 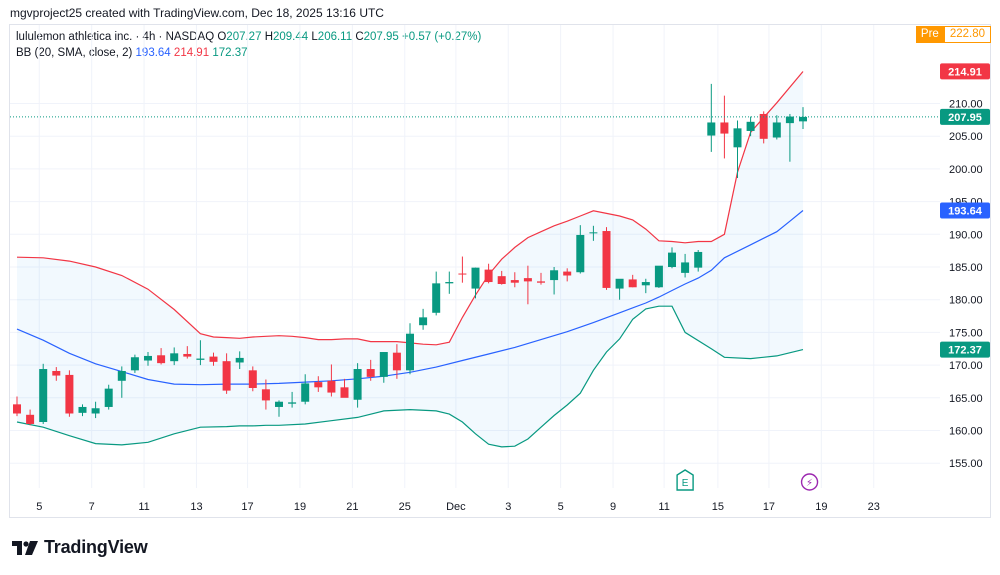 What do you see at coordinates (966, 432) in the screenshot?
I see `y-tick-label: 160.00` at bounding box center [966, 432].